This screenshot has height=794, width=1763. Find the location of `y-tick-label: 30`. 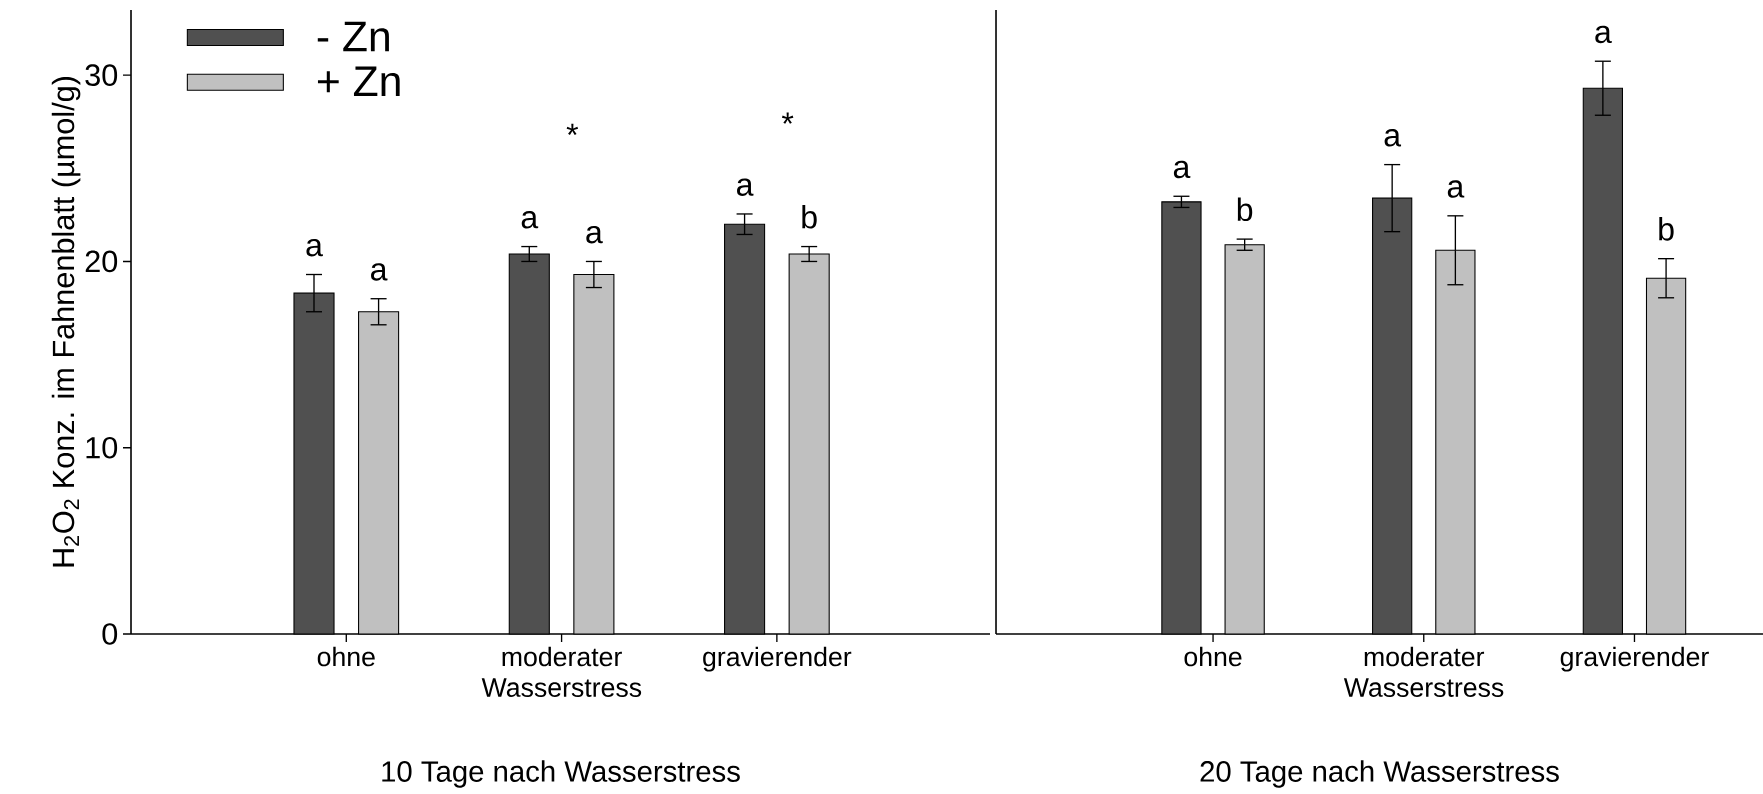

y-tick-label: 30 is located at coordinates (101, 75).